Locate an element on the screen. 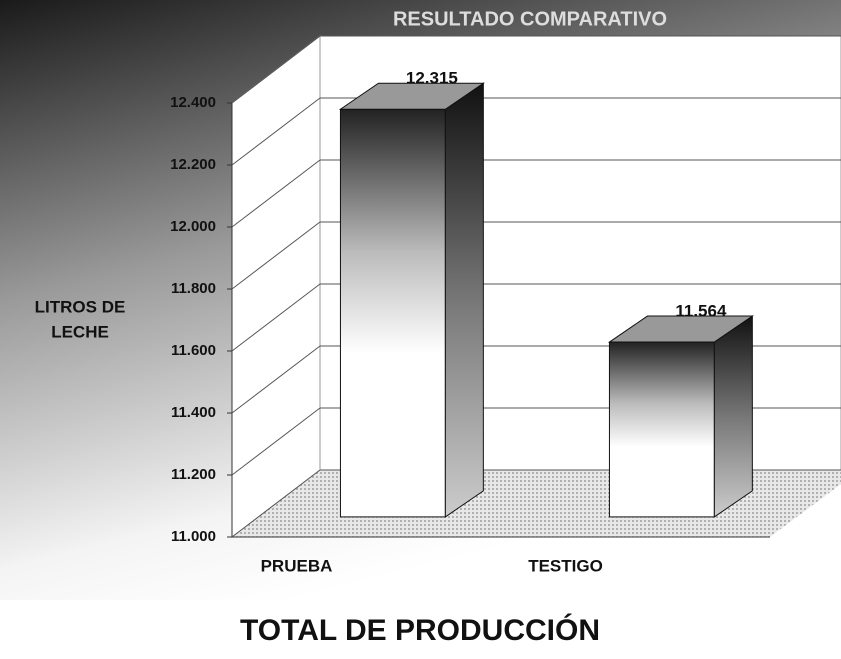 This screenshot has width=841, height=659. y-tick-label: 11.000 is located at coordinates (193, 536).